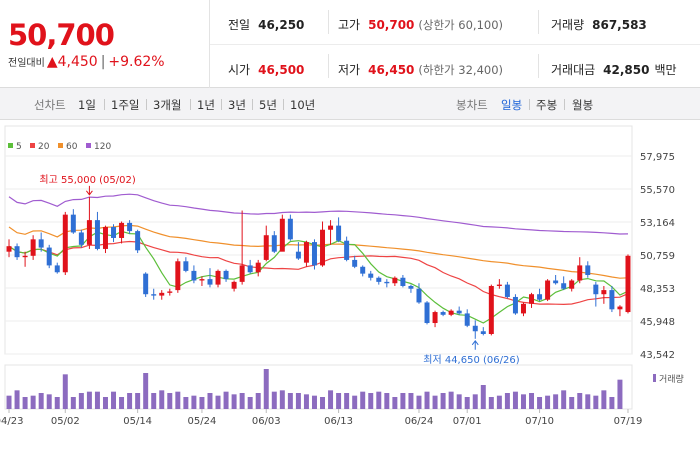 The image size is (700, 450). What do you see at coordinates (547, 105) in the screenshot?
I see `tab-weekly: 주봉` at bounding box center [547, 105].